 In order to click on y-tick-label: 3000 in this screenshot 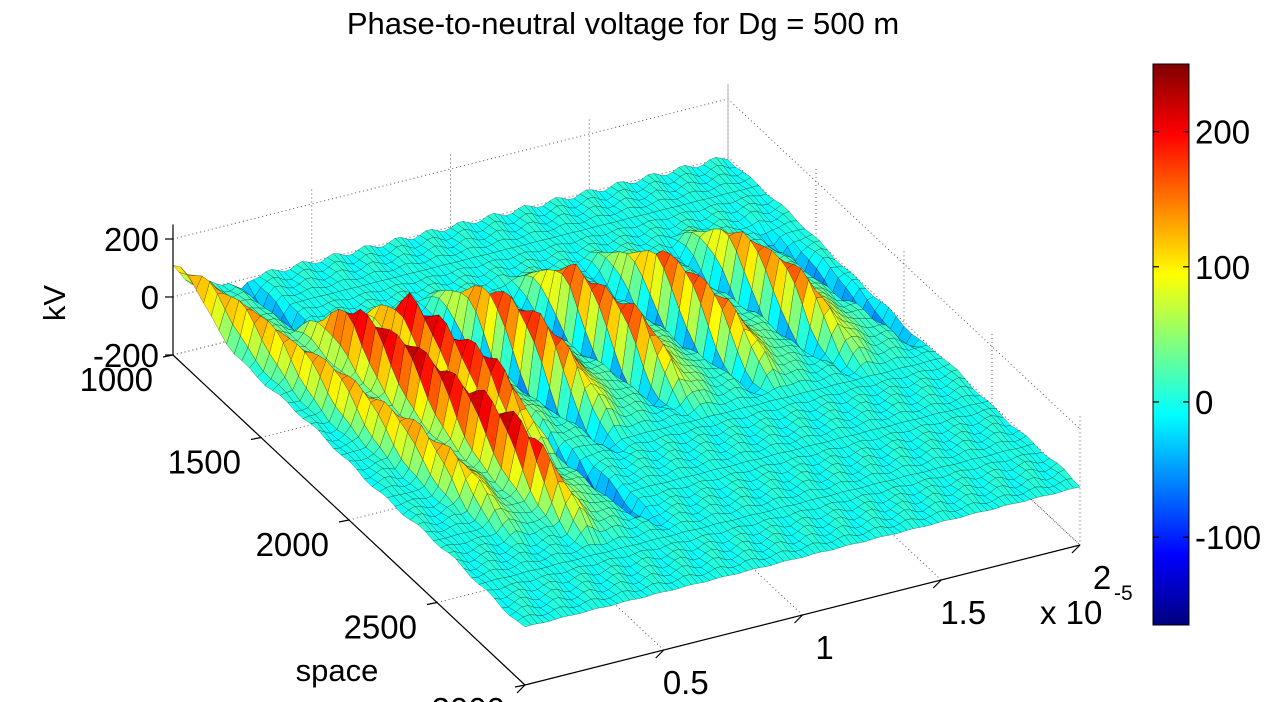, I will do `click(468, 696)`.